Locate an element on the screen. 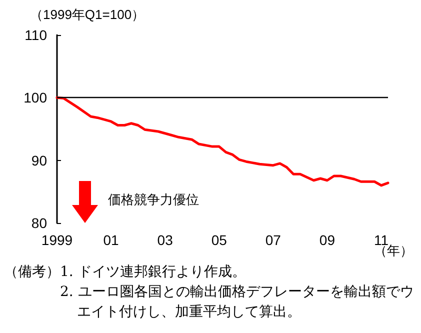  y-tick-label: 90 is located at coordinates (39, 160).